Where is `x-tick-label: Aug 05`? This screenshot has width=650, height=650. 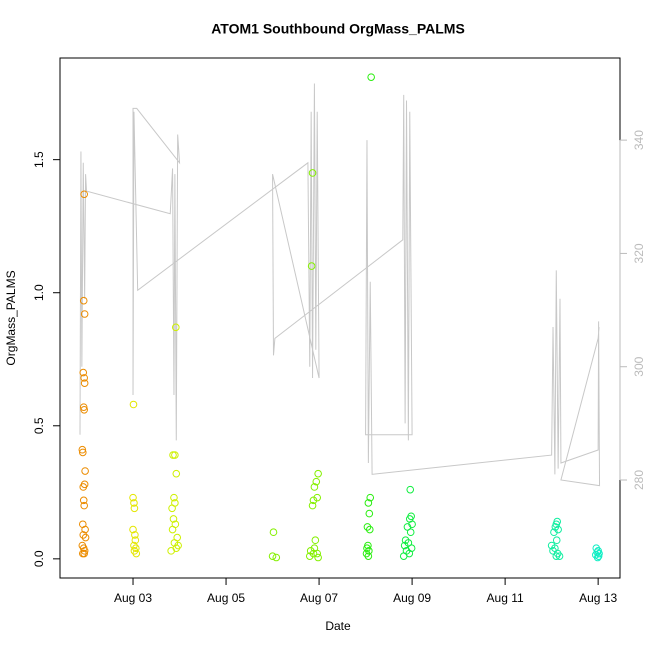
x-tick-label: Aug 05 is located at coordinates (226, 598).